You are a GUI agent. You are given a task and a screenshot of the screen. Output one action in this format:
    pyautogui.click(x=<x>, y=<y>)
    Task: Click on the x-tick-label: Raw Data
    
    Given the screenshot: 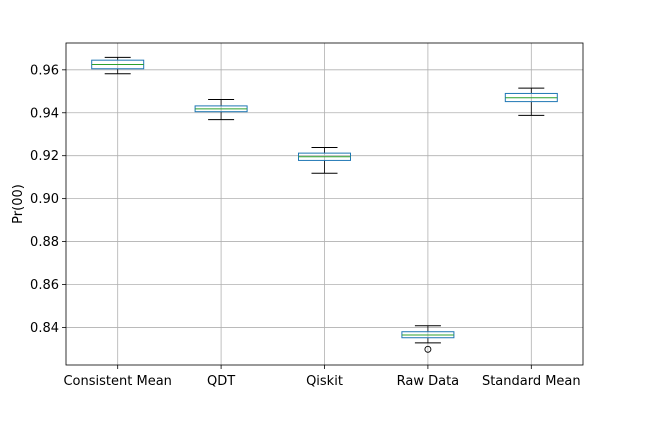 What is the action you would take?
    pyautogui.click(x=428, y=381)
    